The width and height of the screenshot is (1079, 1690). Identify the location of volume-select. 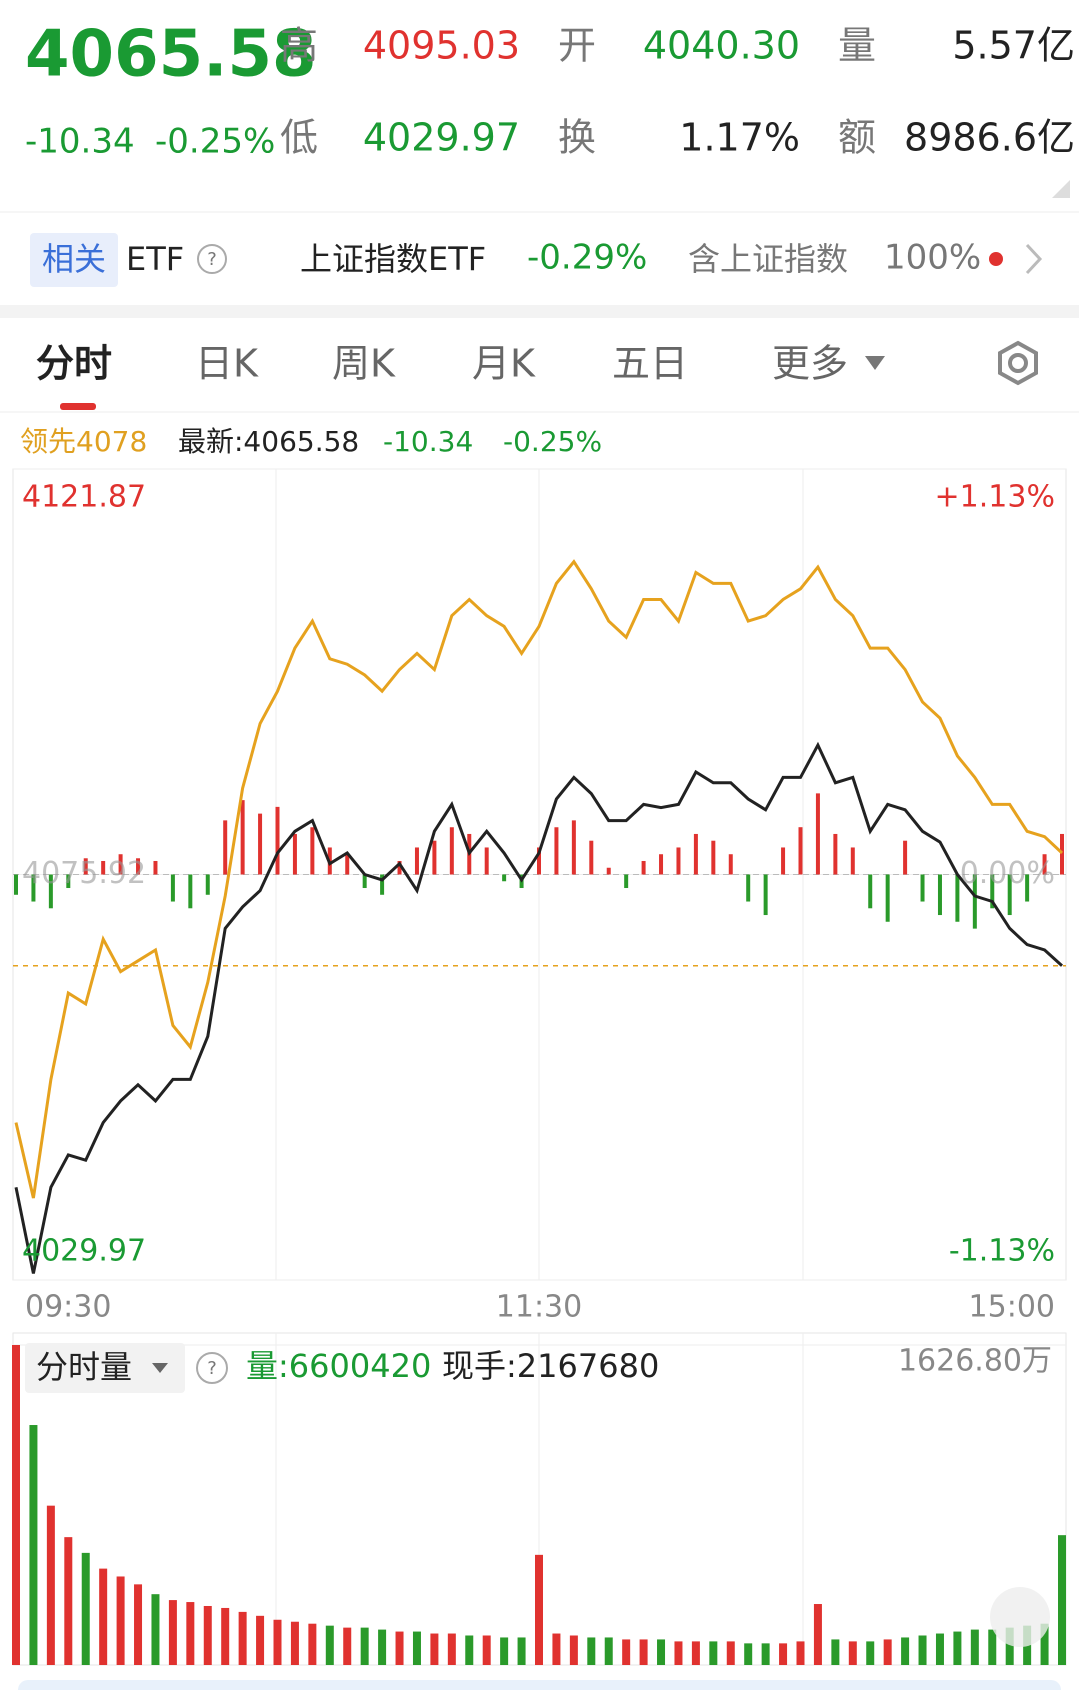
(105, 1368).